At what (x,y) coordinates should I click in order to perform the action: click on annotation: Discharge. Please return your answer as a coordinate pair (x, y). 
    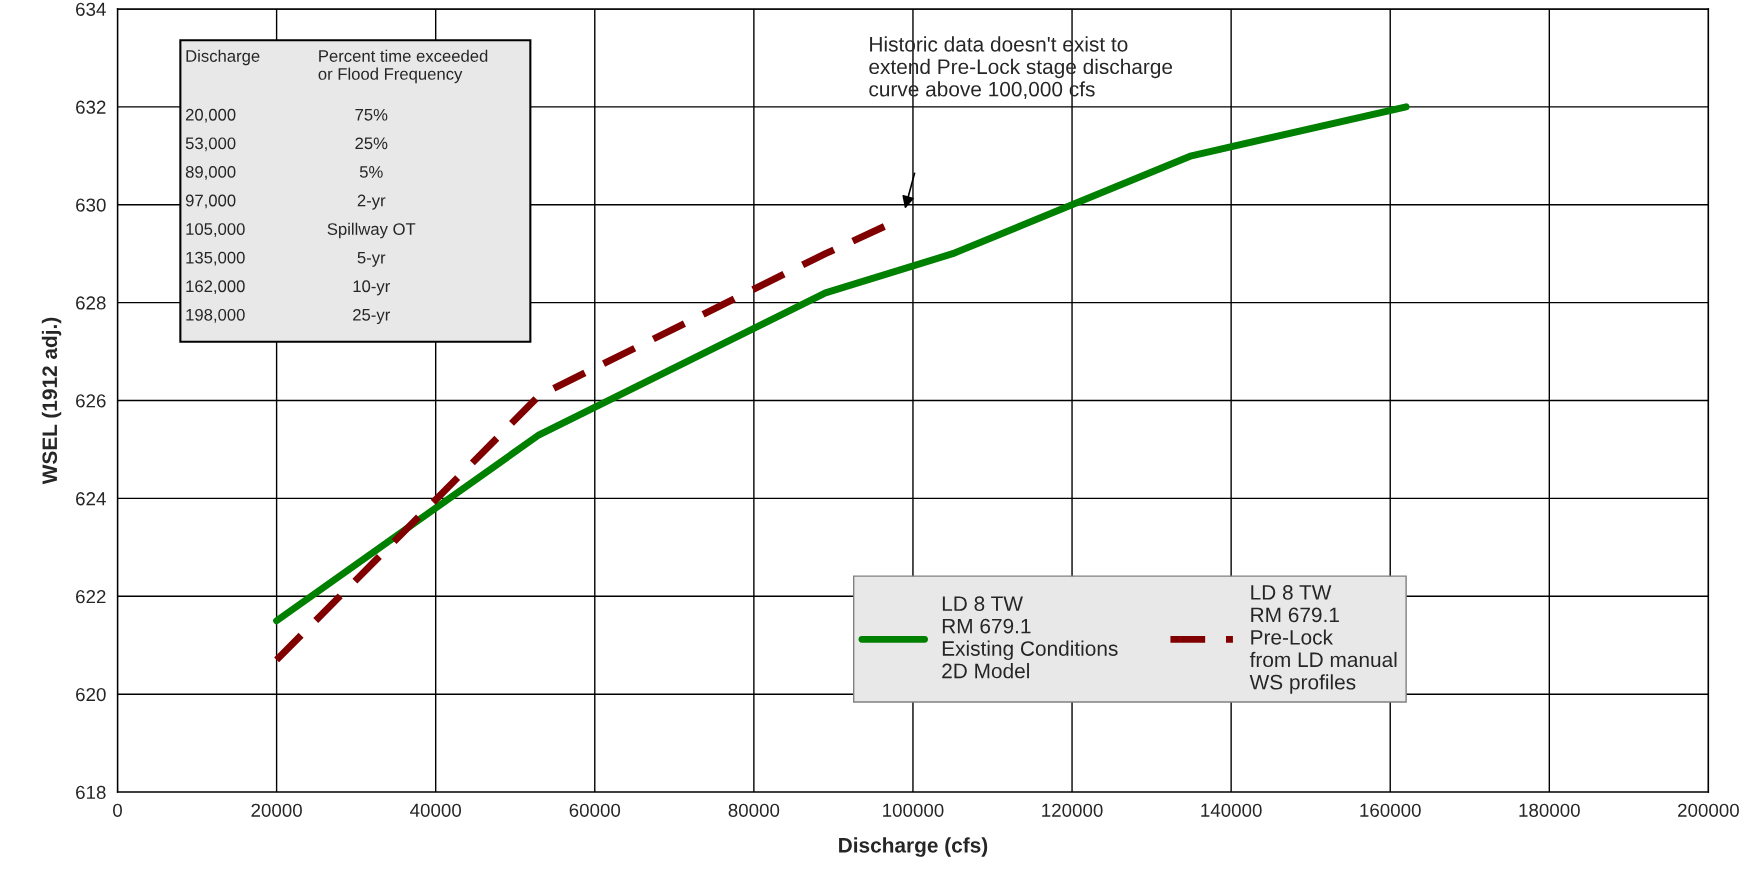
    Looking at the image, I should click on (223, 57).